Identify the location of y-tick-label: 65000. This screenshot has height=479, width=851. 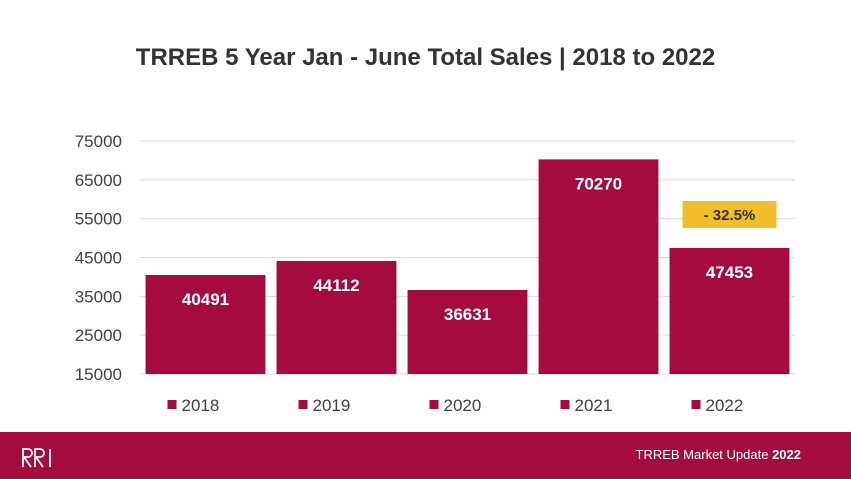
(98, 180).